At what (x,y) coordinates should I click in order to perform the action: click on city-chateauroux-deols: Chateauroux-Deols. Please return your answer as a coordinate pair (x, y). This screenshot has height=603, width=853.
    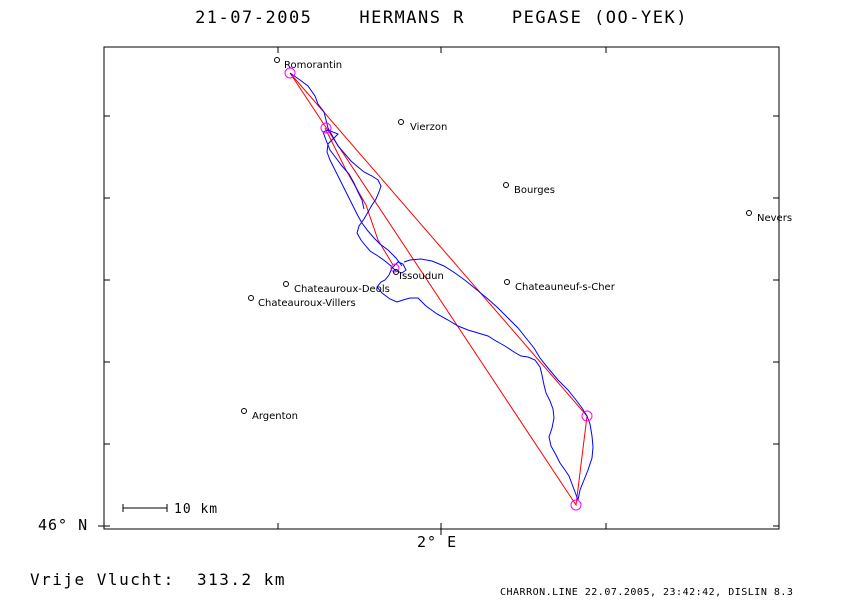
    Looking at the image, I should click on (336, 288).